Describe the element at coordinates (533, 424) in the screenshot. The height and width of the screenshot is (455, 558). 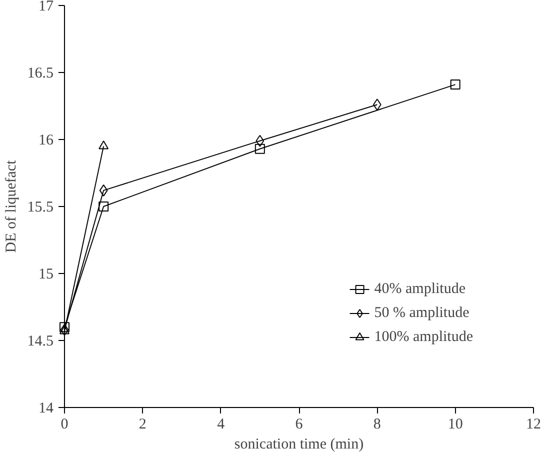
I see `x-tick-label: 12` at that location.